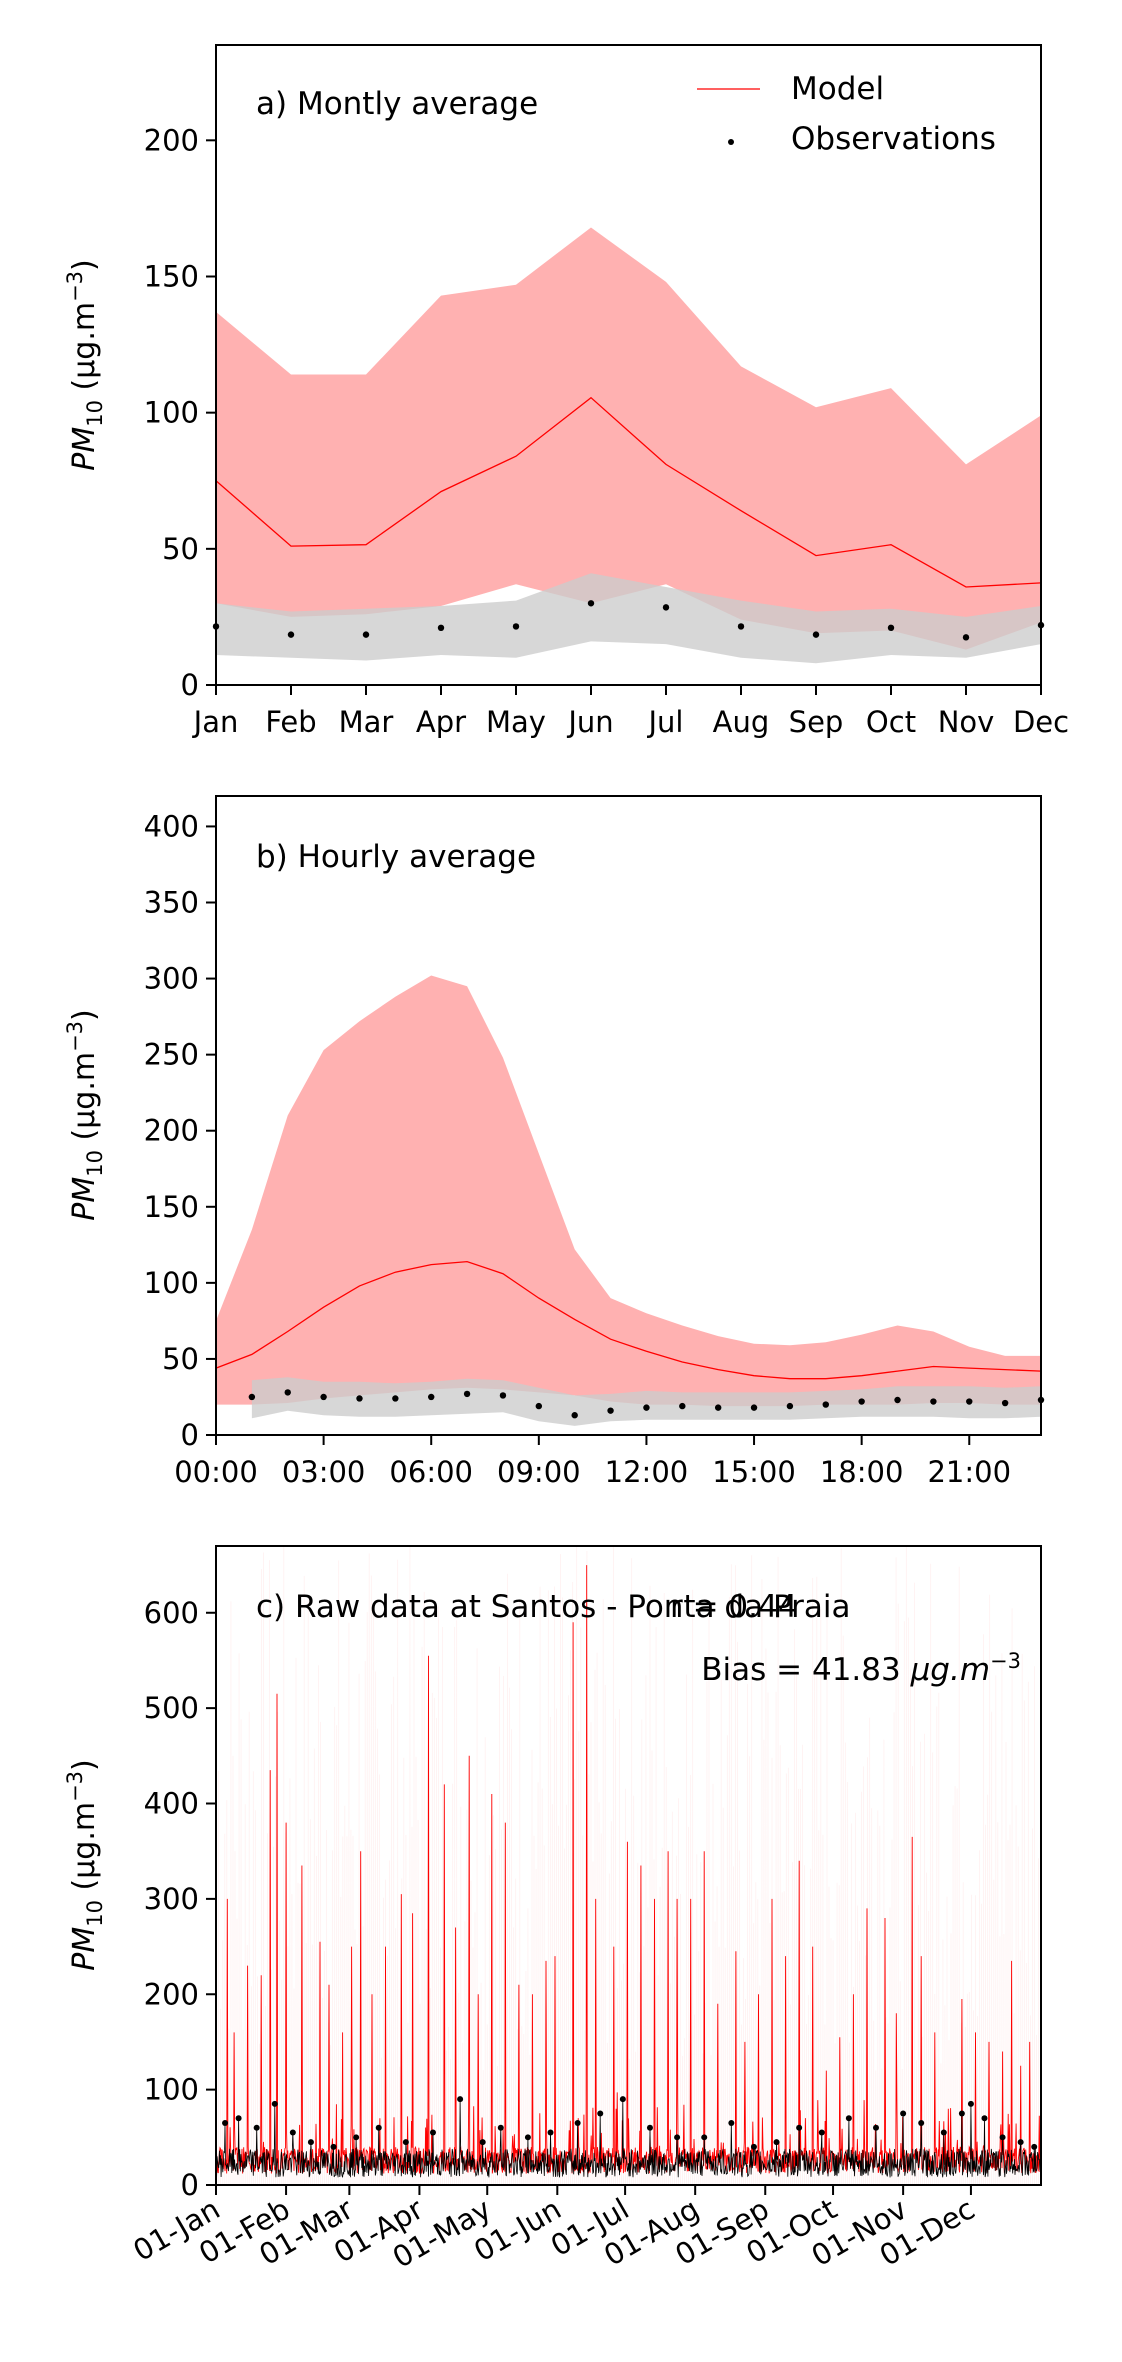 The image size is (1122, 2362). What do you see at coordinates (553, 1607) in the screenshot?
I see `raw-panel-label: c) Raw data at Santos - Ponta da Praia` at bounding box center [553, 1607].